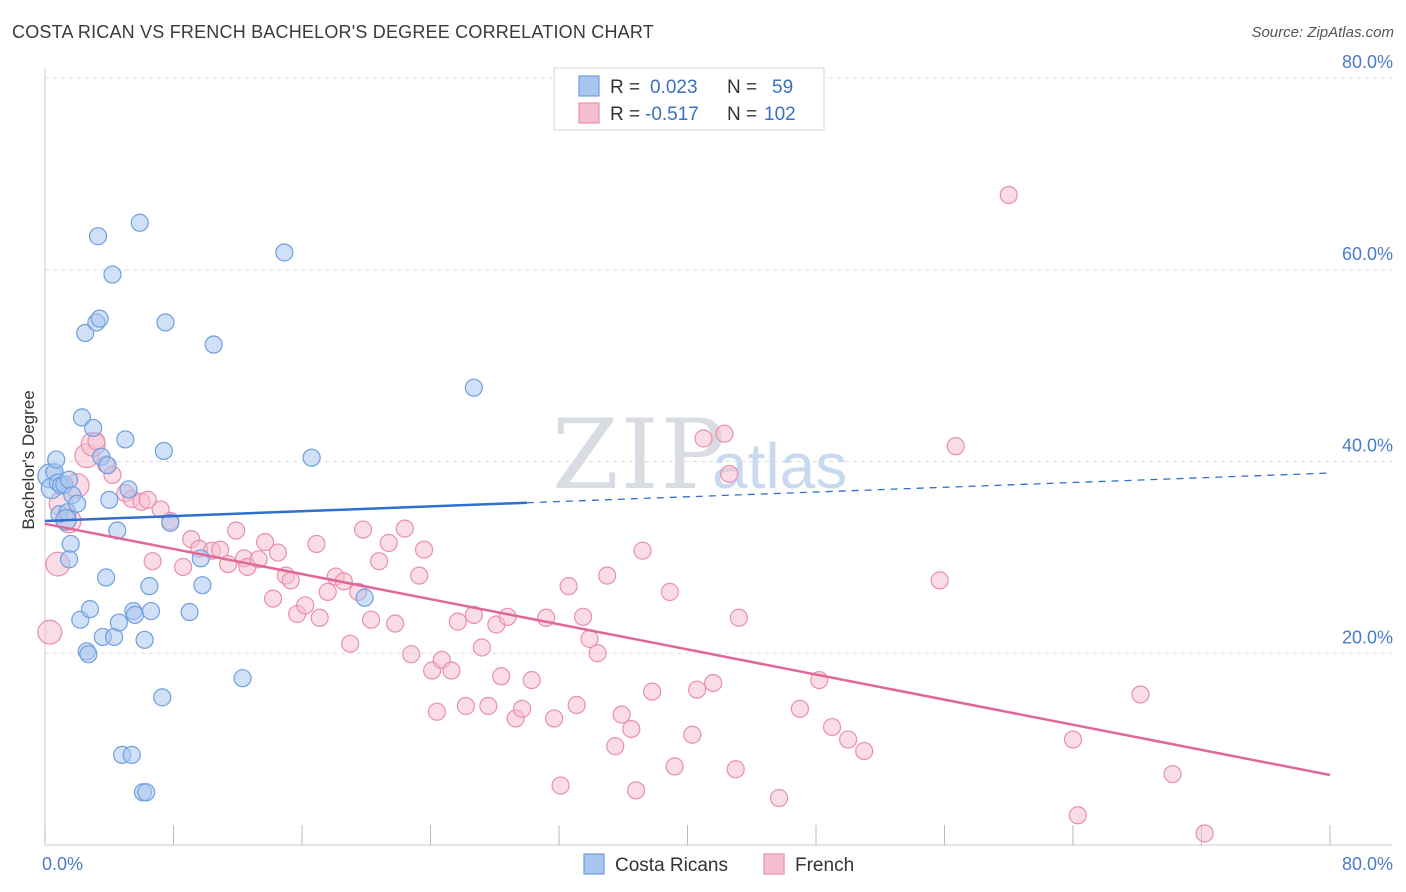  I want to click on bottom-legend-swatch-french, so click(774, 864).